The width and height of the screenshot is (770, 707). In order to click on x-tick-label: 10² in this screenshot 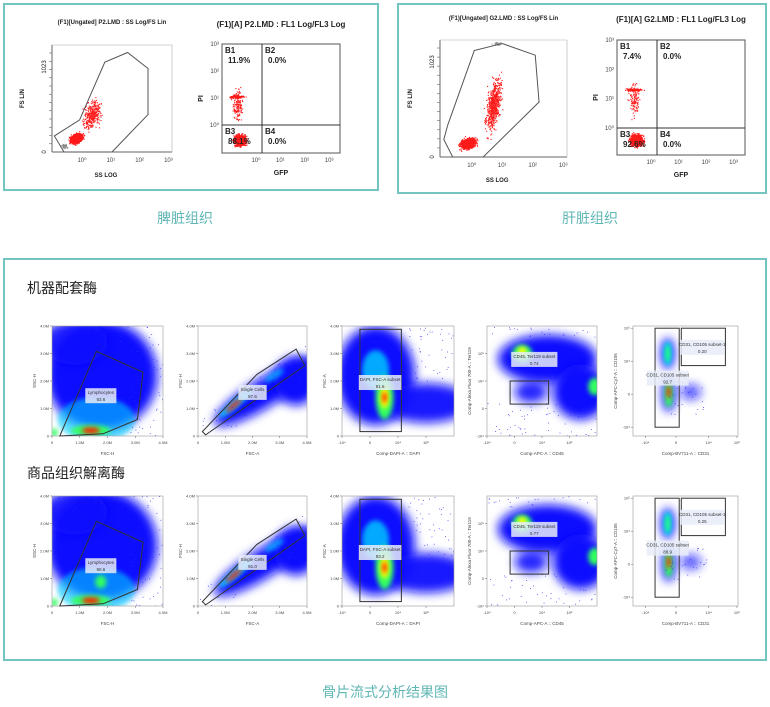, I will do `click(139, 161)`.